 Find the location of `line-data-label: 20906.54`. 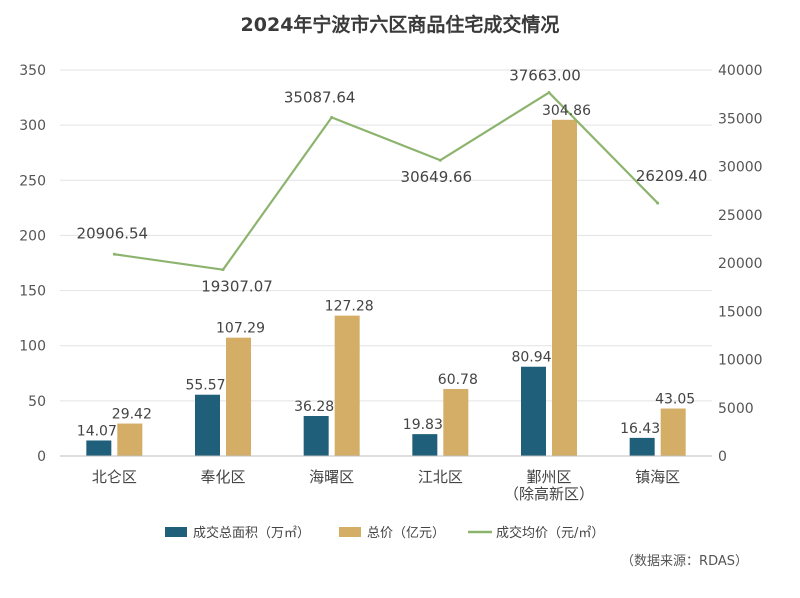

line-data-label: 20906.54 is located at coordinates (113, 233).